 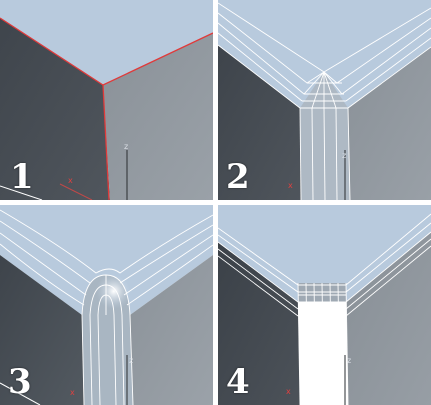 What do you see at coordinates (76, 191) in the screenshot?
I see `x-axis` at bounding box center [76, 191].